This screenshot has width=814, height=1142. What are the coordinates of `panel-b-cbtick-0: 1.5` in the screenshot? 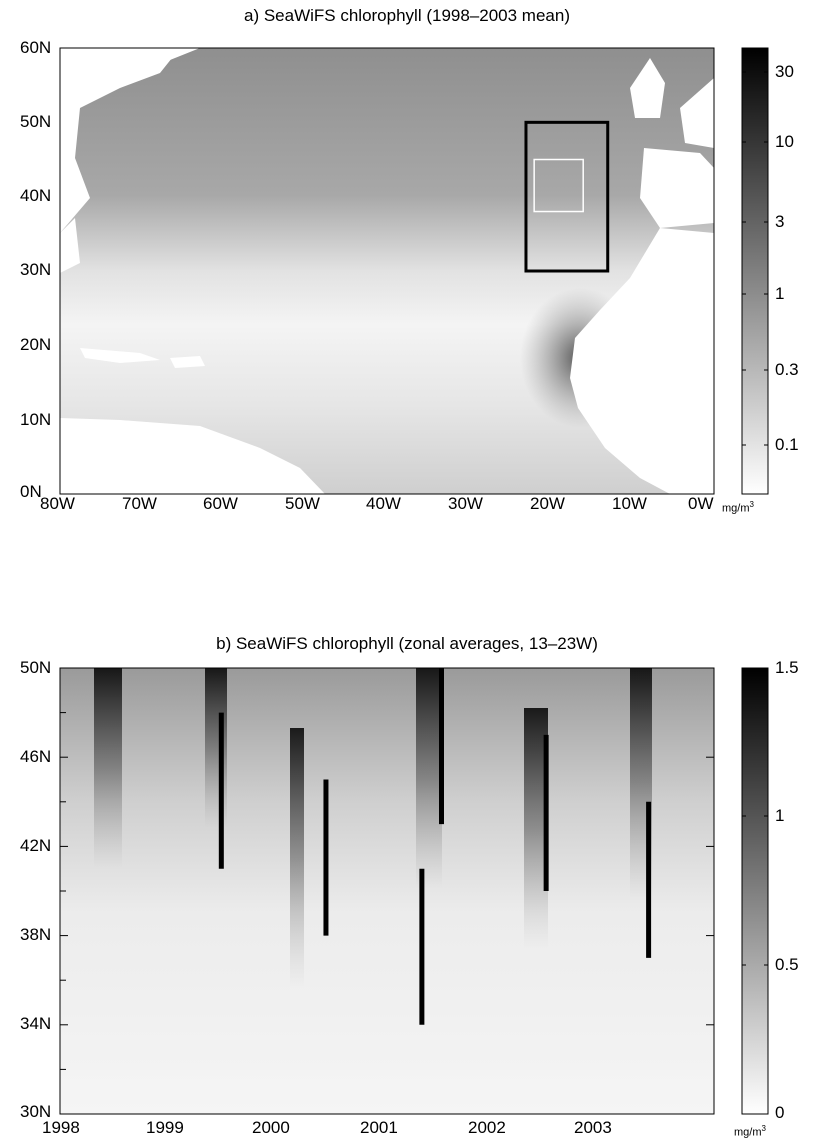 It's located at (787, 667).